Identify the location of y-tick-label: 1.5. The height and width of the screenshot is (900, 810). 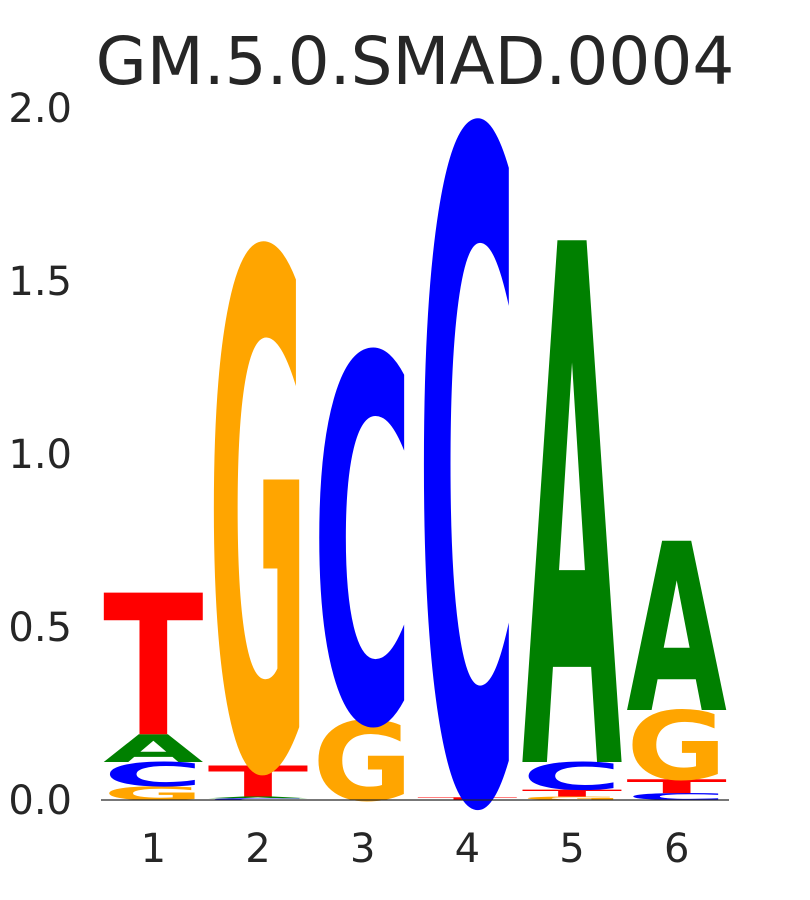
(40, 282).